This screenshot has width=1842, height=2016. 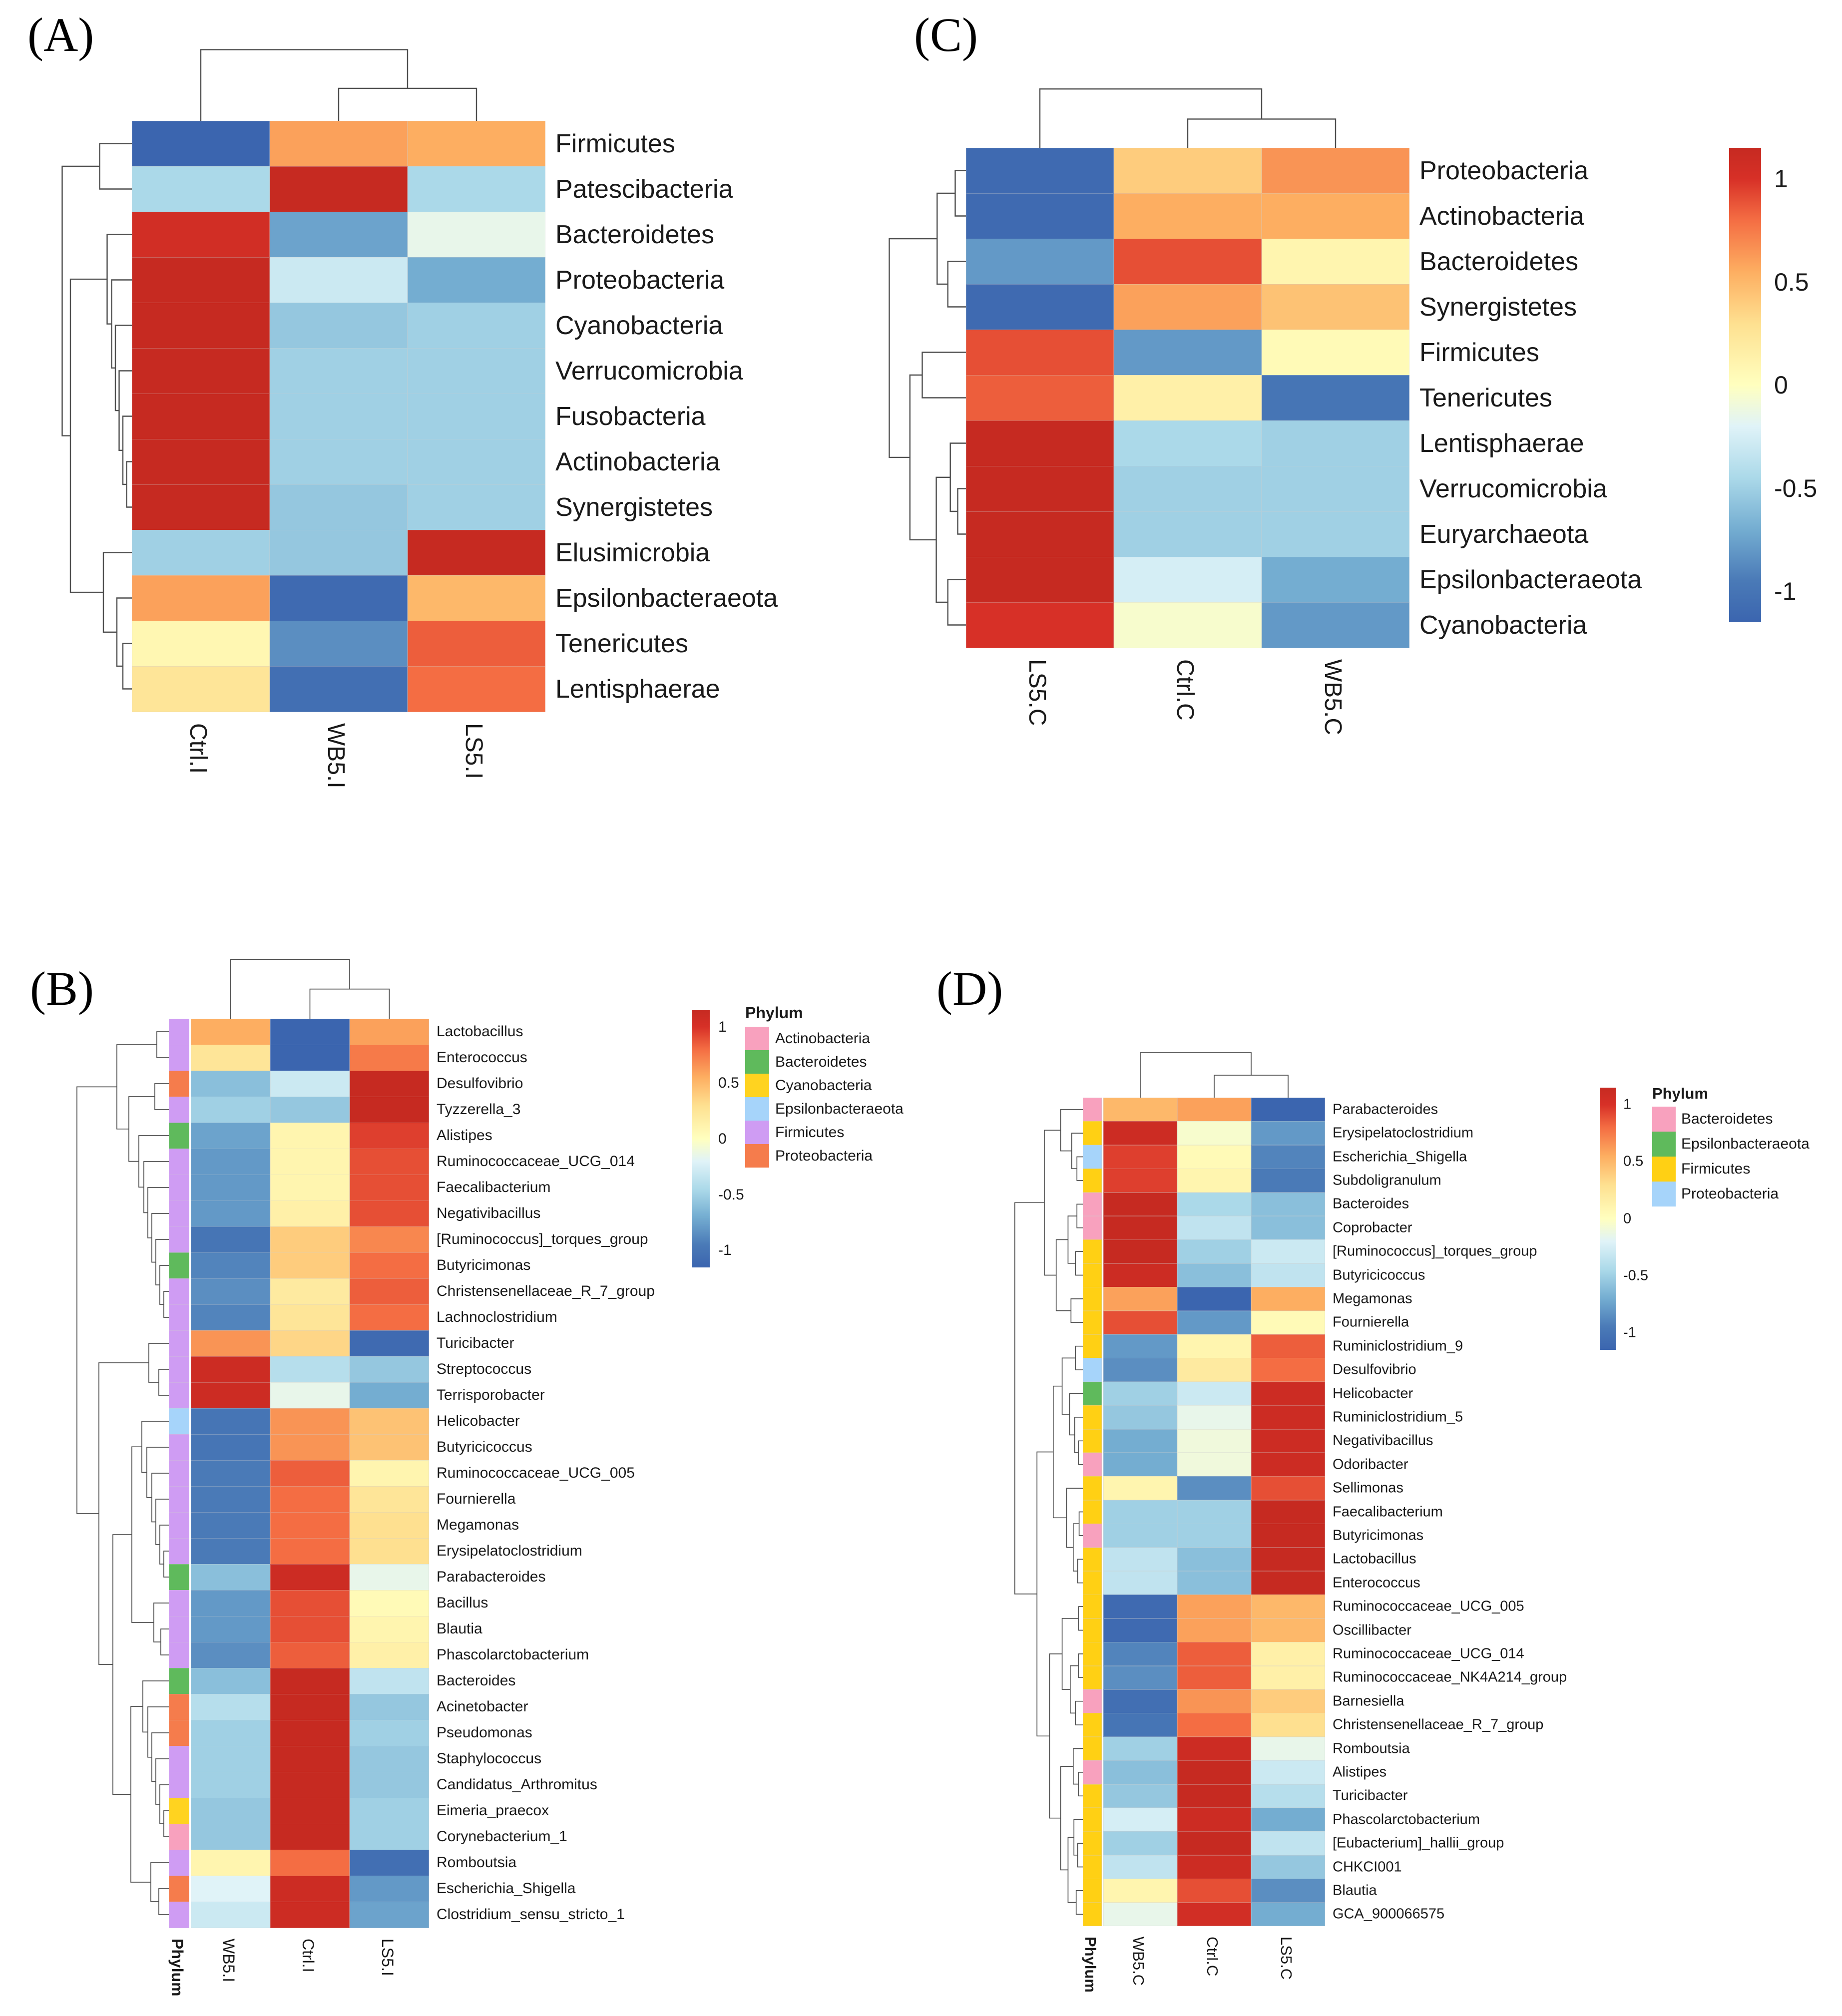 I want to click on colorbar-tick-label: -0.5, so click(x=731, y=1194).